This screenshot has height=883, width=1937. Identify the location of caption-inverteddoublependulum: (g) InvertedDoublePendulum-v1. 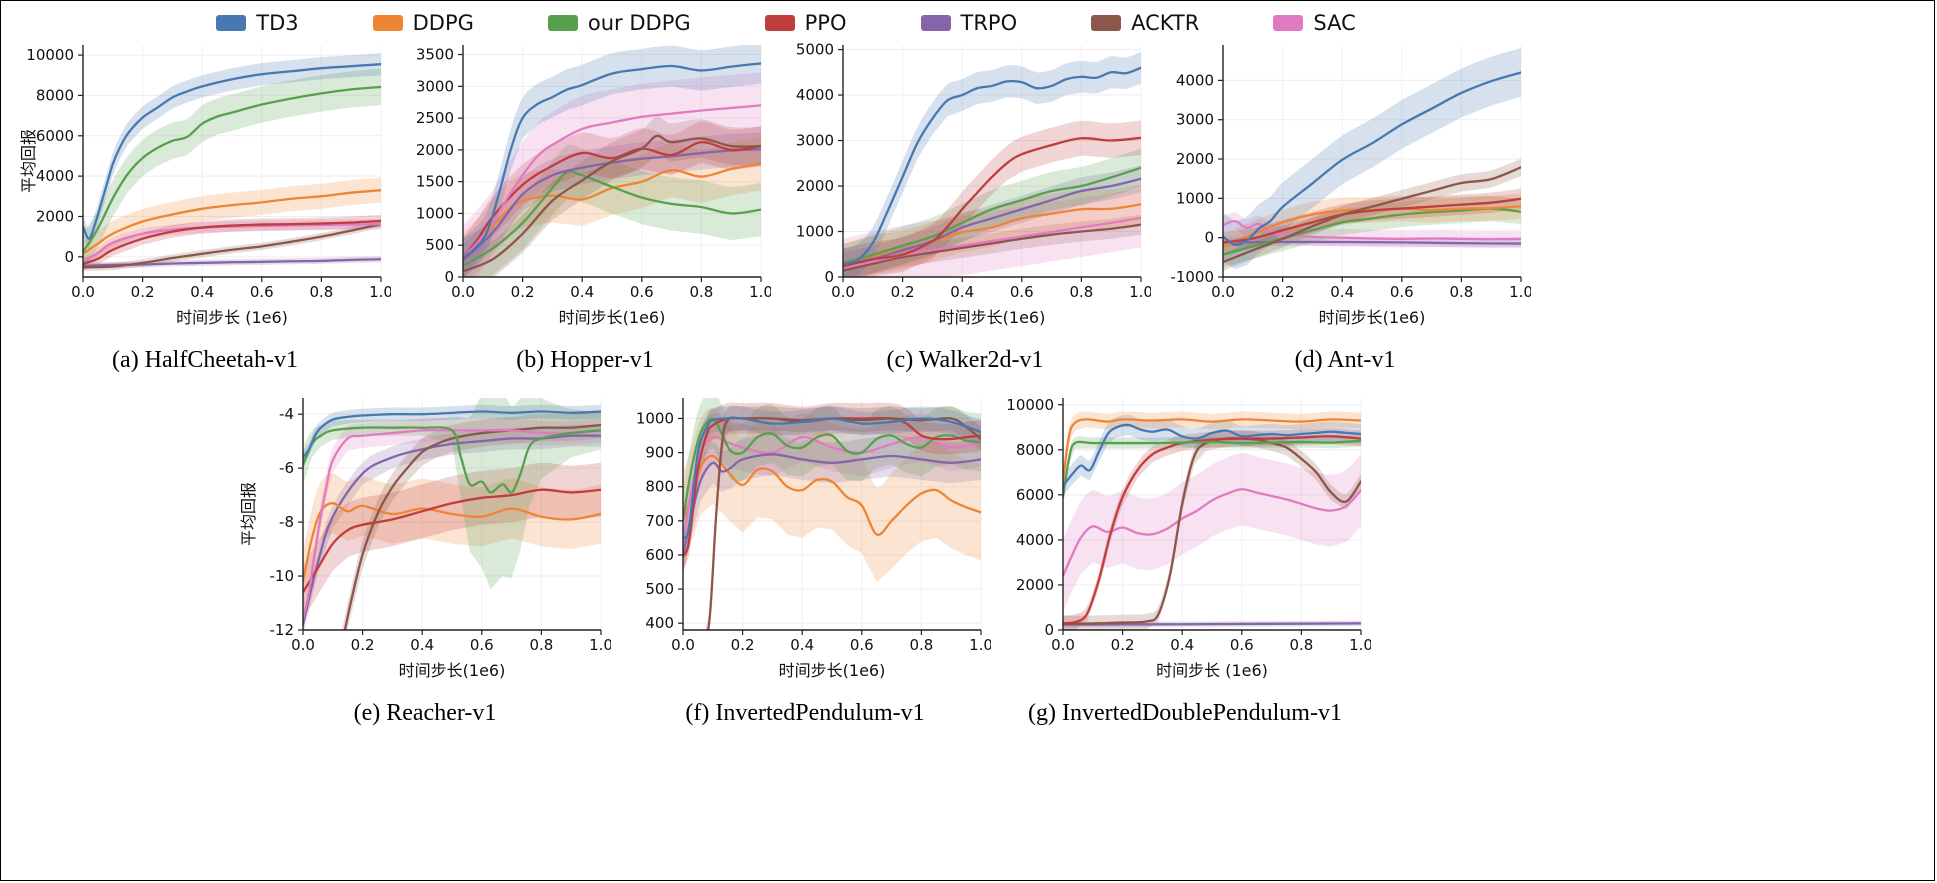
(1185, 713).